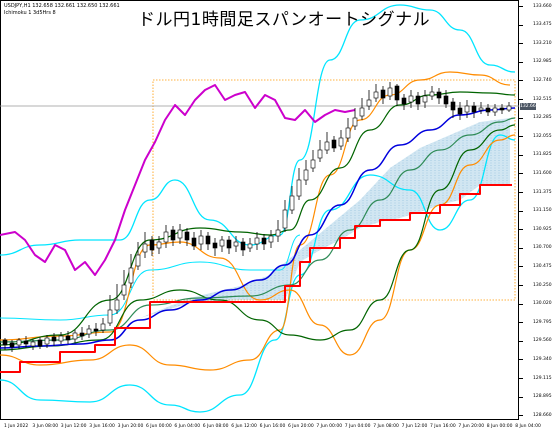  What do you see at coordinates (542, 173) in the screenshot?
I see `price-label: 131.600` at bounding box center [542, 173].